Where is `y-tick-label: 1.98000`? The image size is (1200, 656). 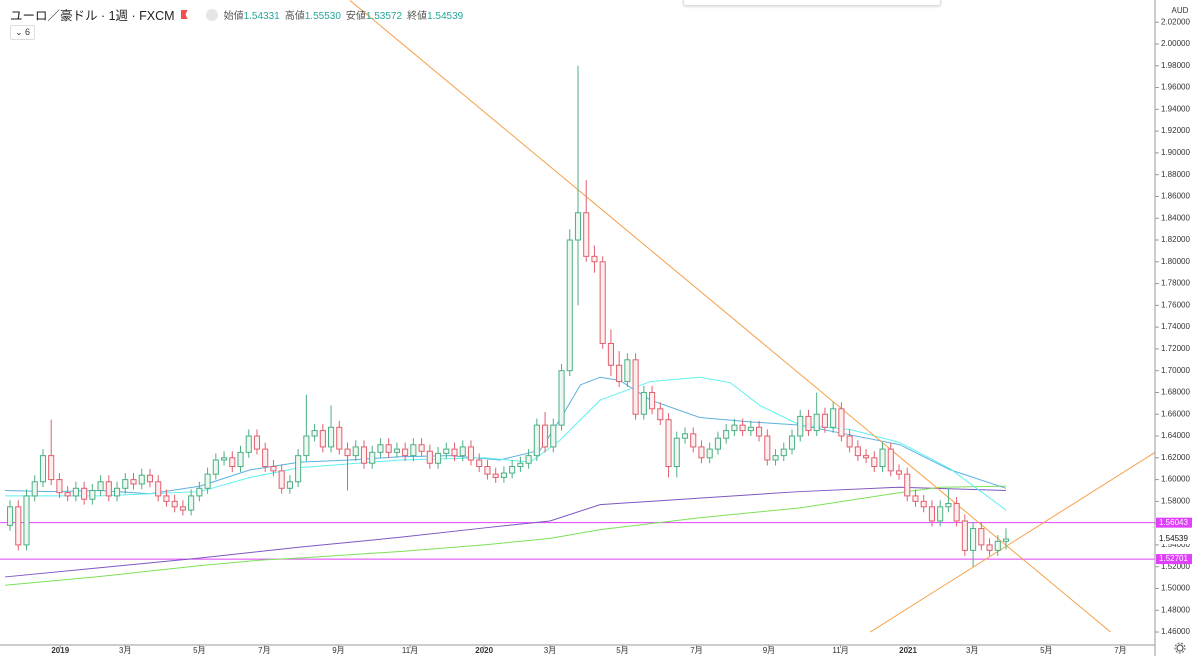 y-tick-label: 1.98000 is located at coordinates (1175, 65).